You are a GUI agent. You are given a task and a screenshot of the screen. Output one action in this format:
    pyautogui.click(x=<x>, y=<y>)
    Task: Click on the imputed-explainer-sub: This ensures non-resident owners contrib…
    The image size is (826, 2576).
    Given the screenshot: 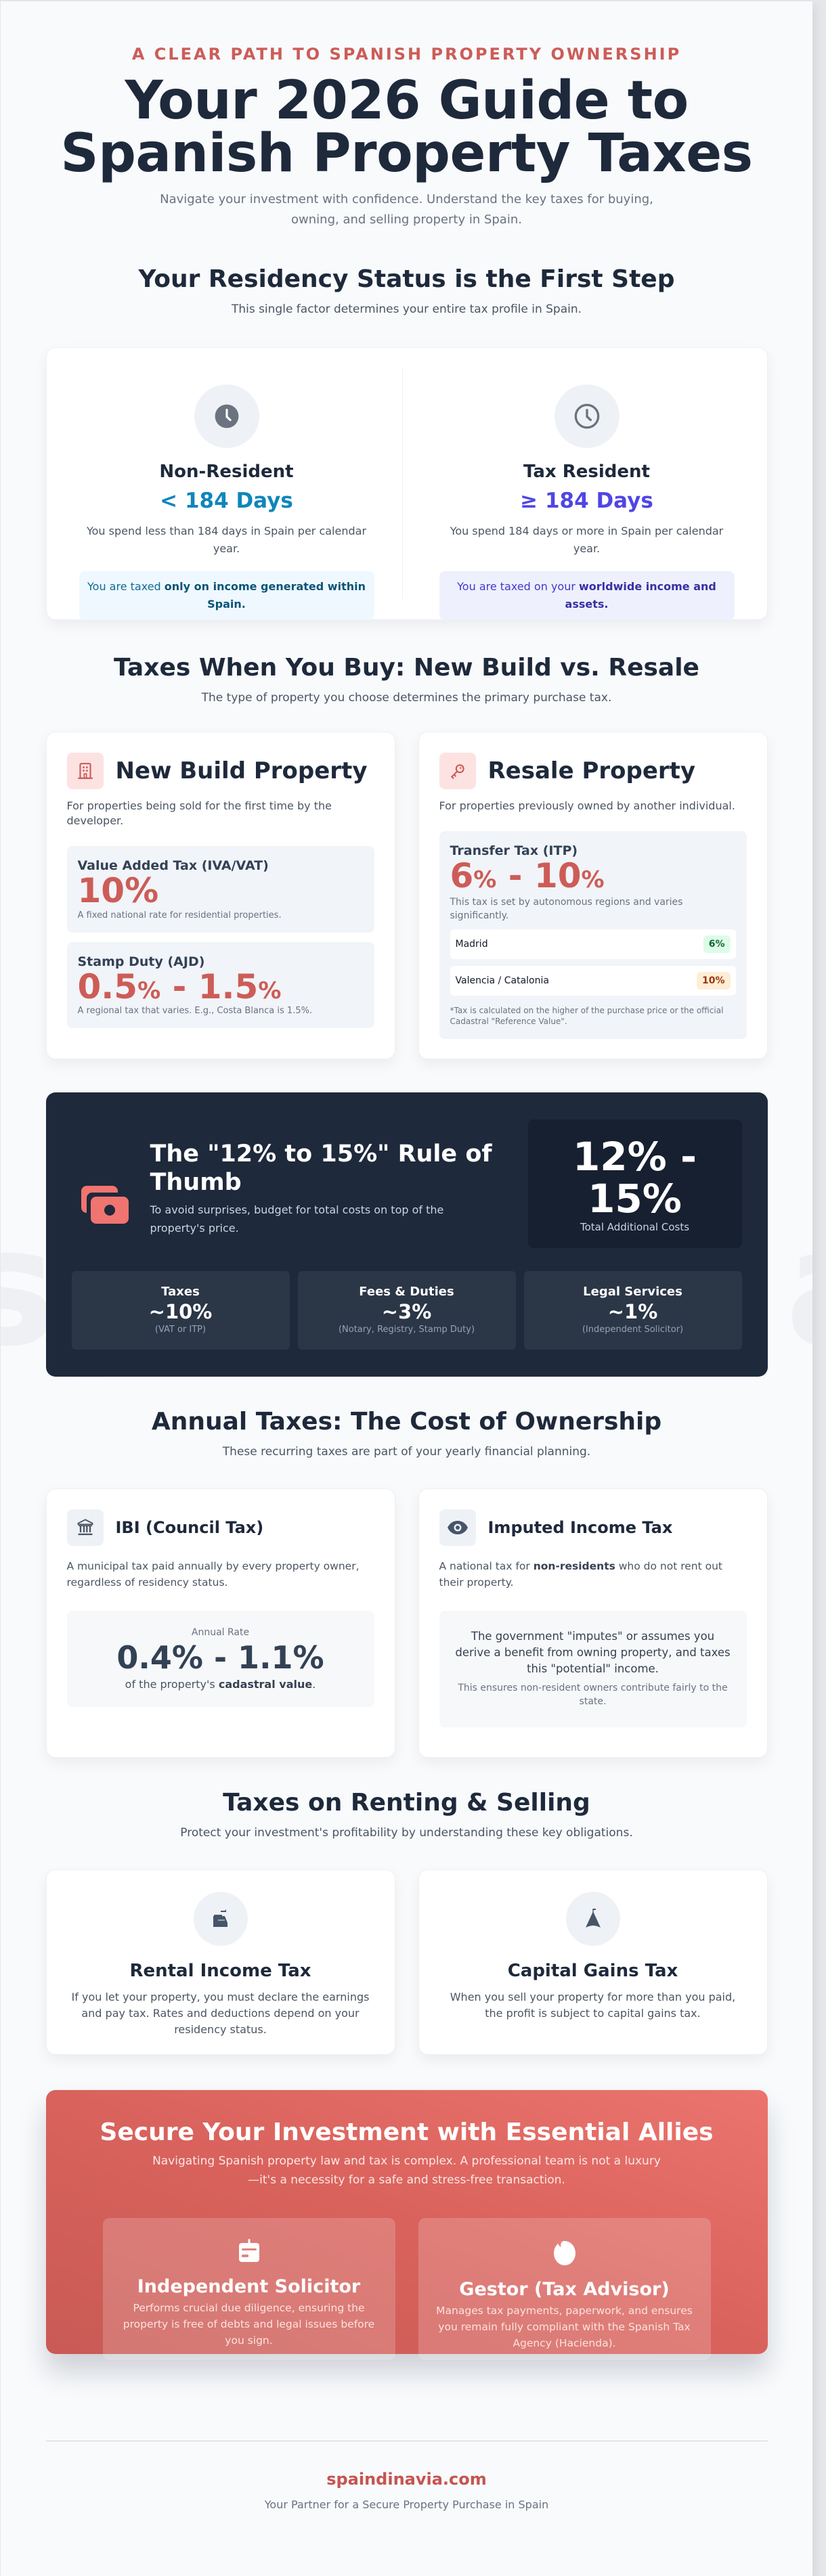 What is the action you would take?
    pyautogui.click(x=593, y=1695)
    